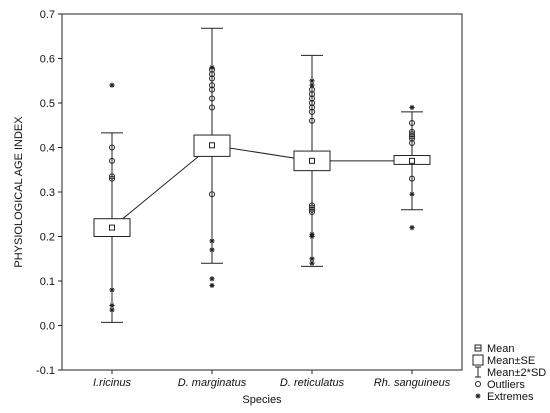  I want to click on y-axis-title: PHYSIOLOGICAL AGE INDEX, so click(19, 192).